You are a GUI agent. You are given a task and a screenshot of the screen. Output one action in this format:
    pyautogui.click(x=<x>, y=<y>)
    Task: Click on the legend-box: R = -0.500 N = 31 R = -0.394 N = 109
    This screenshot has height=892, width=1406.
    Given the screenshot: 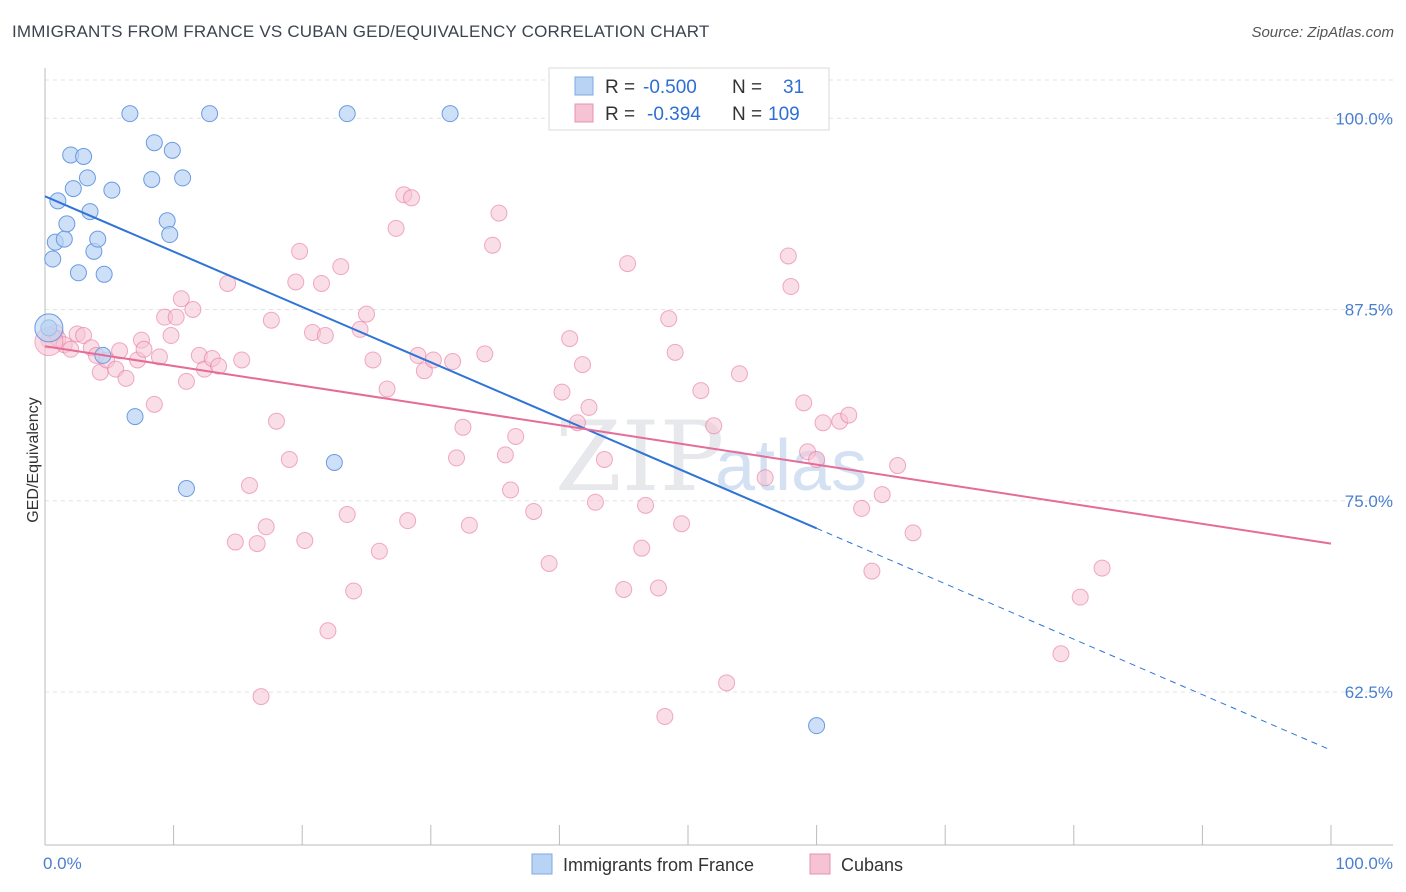 What is the action you would take?
    pyautogui.click(x=689, y=99)
    